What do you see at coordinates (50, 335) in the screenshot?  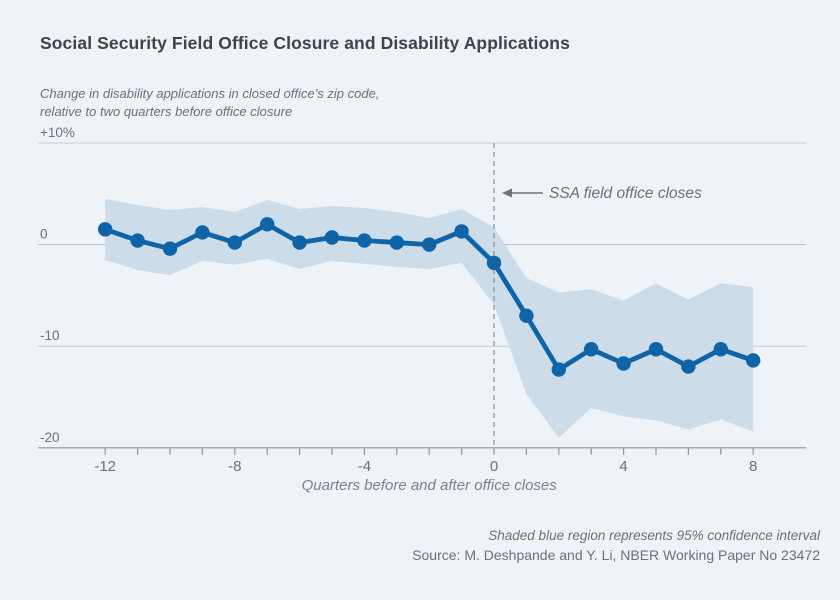 I see `y-tick-label: -10` at bounding box center [50, 335].